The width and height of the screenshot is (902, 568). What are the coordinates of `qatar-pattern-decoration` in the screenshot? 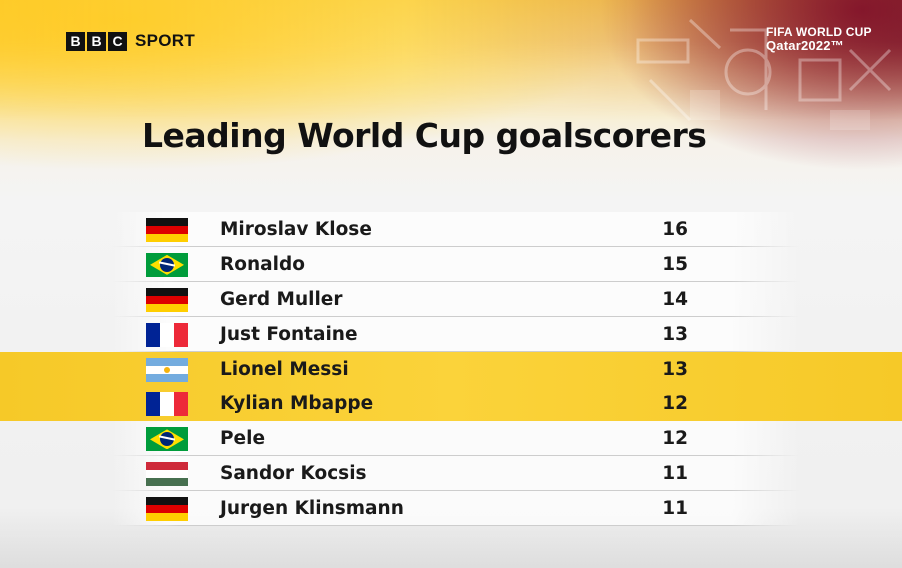 It's located at (764, 74).